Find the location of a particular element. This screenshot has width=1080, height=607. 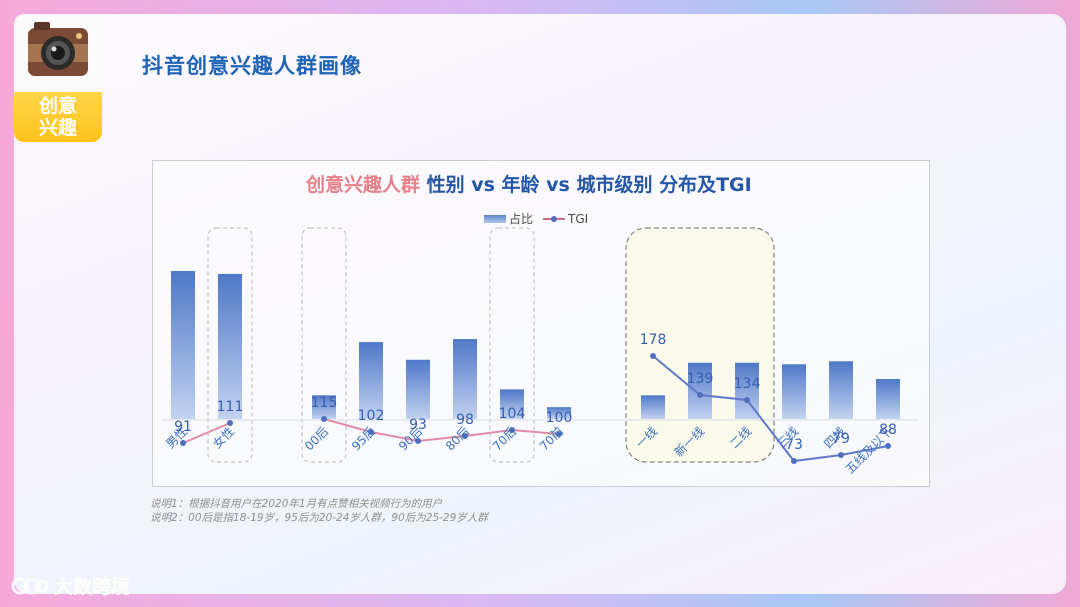

x-tick-label-age-0: 00后 is located at coordinates (316, 438).